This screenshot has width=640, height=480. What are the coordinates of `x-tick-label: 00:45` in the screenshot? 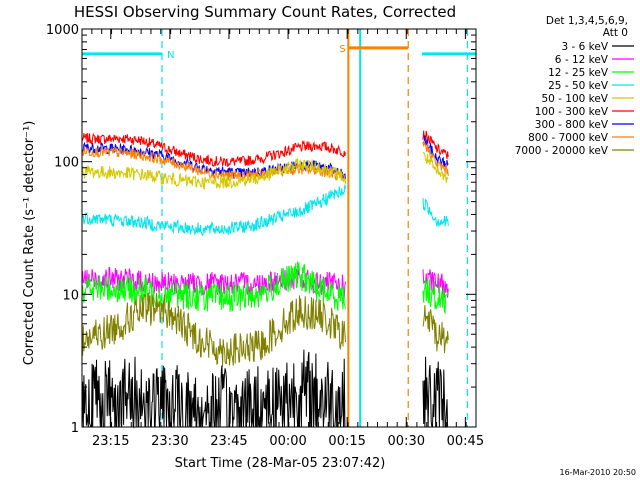 It's located at (465, 441).